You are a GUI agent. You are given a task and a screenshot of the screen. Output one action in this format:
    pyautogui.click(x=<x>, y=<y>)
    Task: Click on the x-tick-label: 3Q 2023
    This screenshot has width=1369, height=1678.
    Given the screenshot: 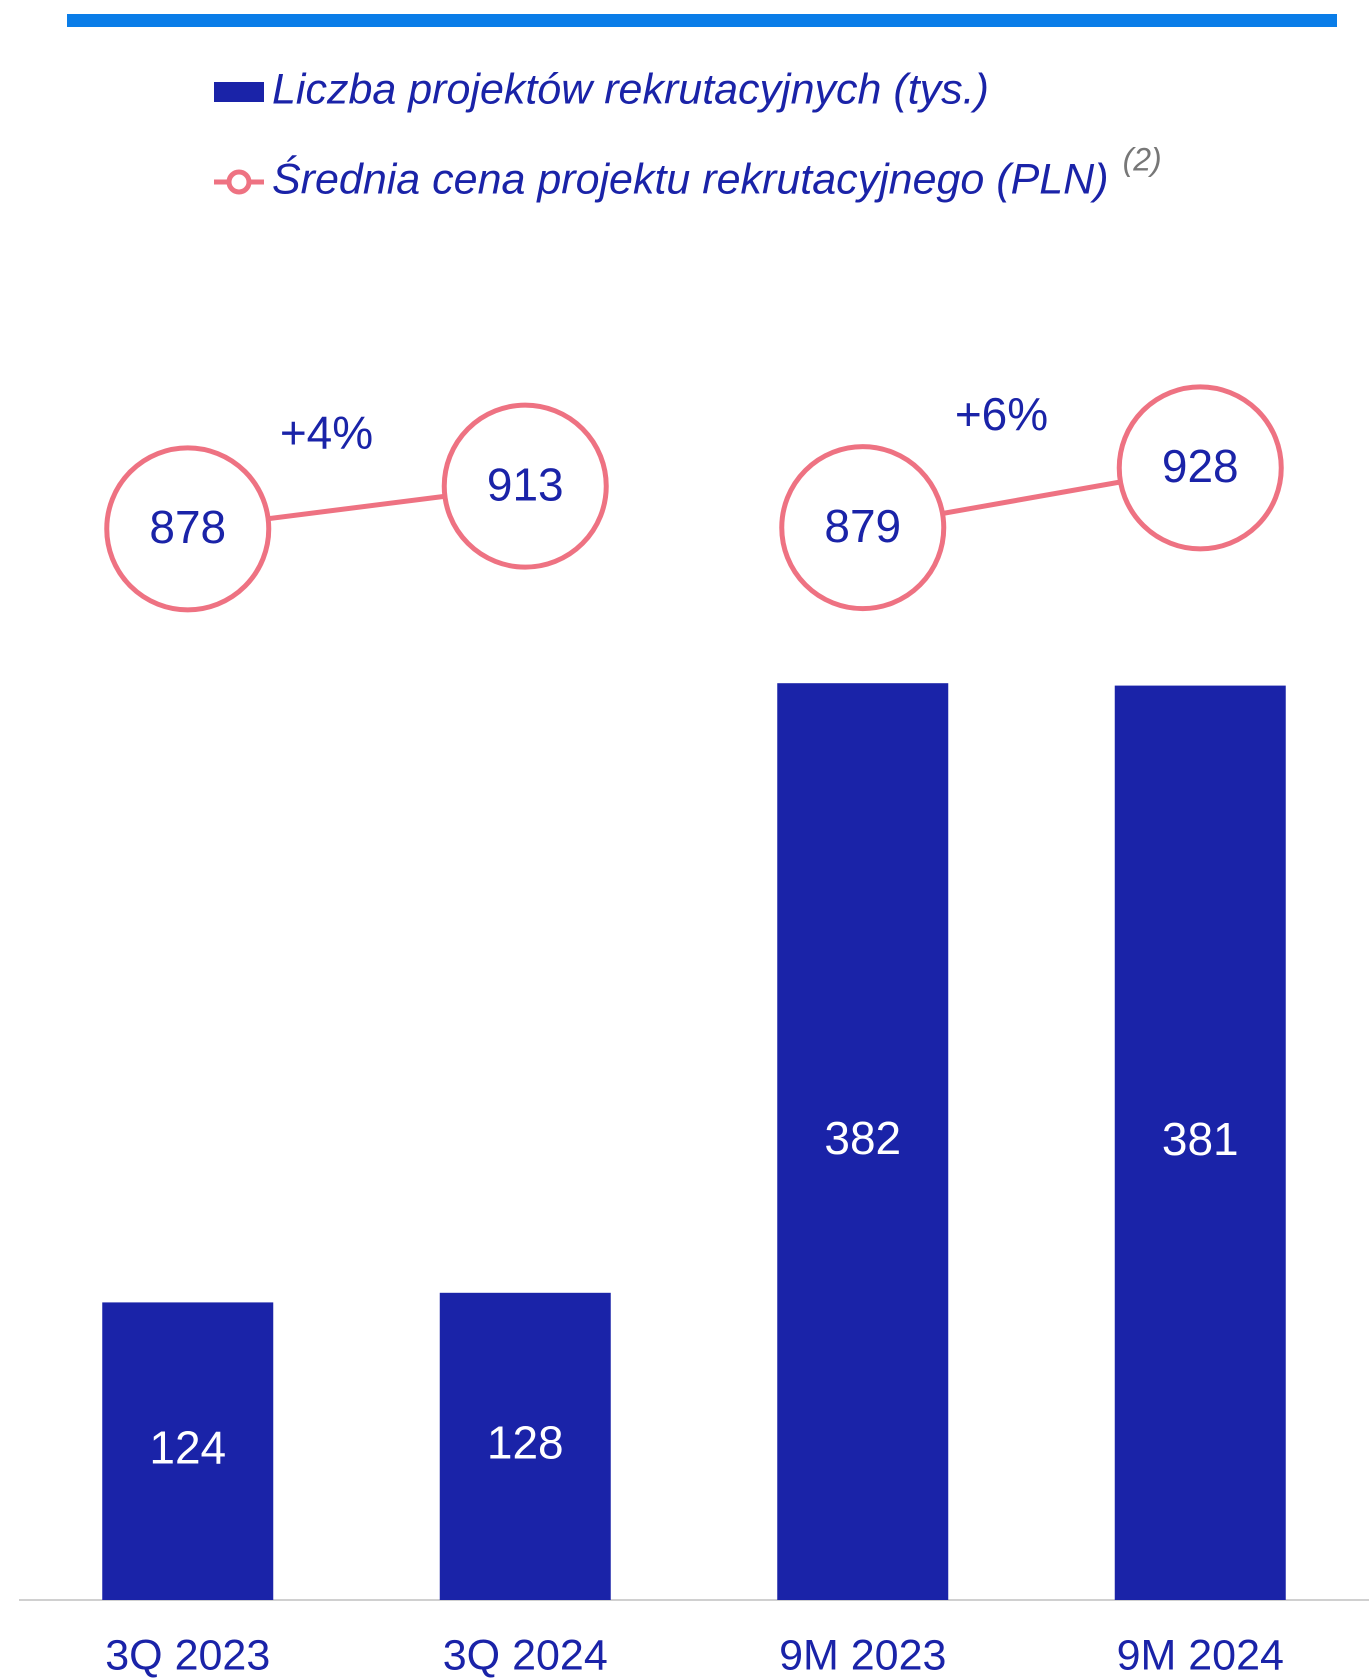 What is the action you would take?
    pyautogui.click(x=187, y=1654)
    